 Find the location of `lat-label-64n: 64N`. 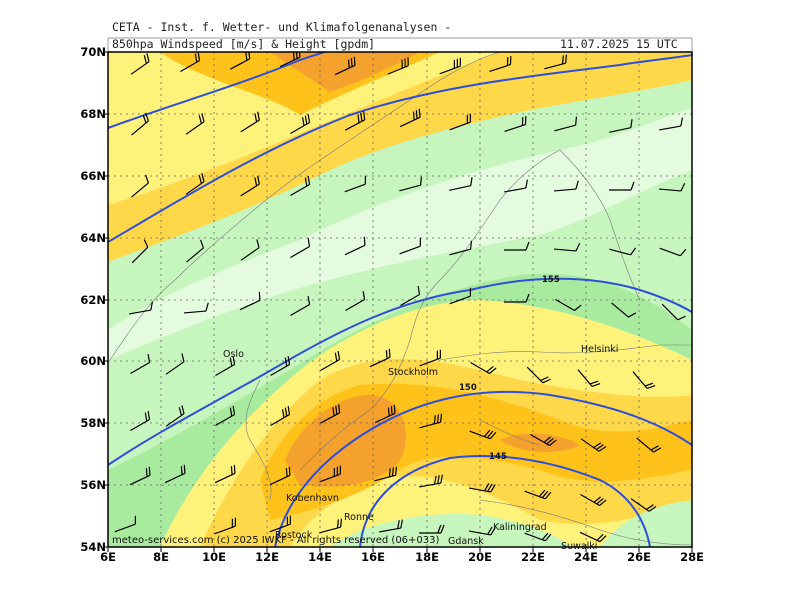

lat-label-64n: 64N is located at coordinates (93, 238).